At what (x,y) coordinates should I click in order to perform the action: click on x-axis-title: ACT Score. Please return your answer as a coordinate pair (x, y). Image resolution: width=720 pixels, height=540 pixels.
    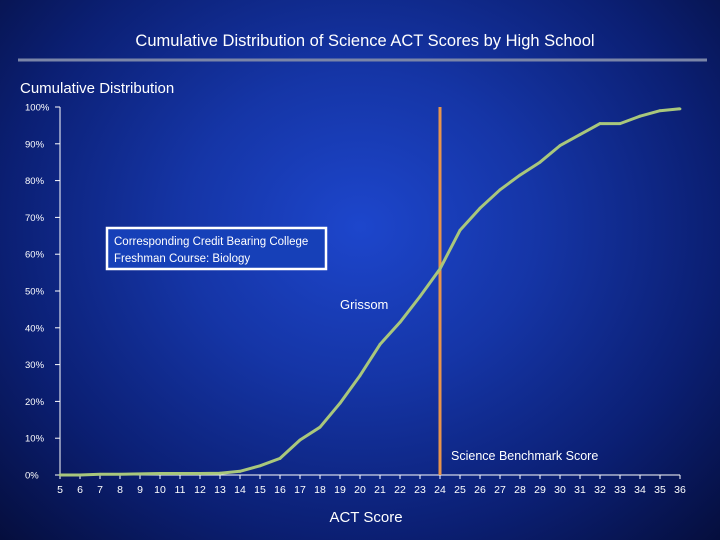
    Looking at the image, I should click on (365, 517).